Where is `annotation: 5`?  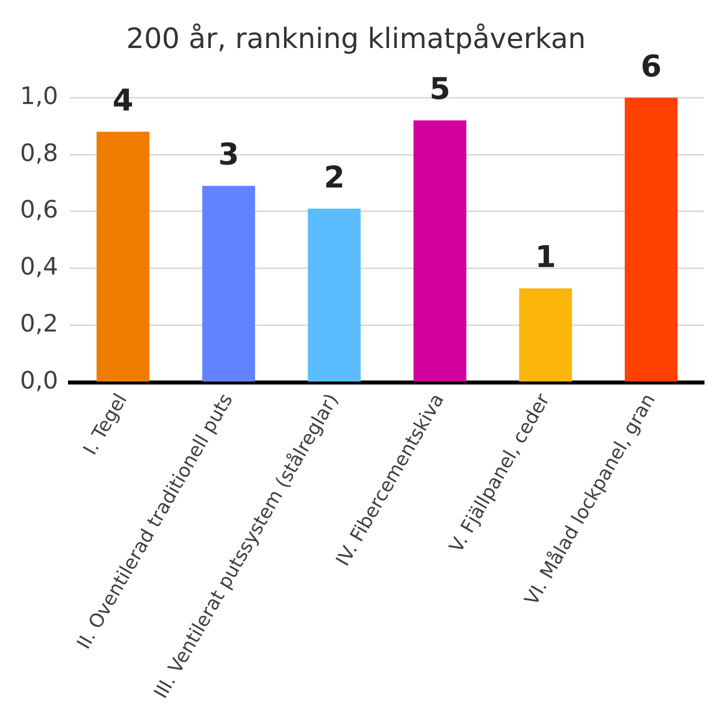 annotation: 5 is located at coordinates (439, 90).